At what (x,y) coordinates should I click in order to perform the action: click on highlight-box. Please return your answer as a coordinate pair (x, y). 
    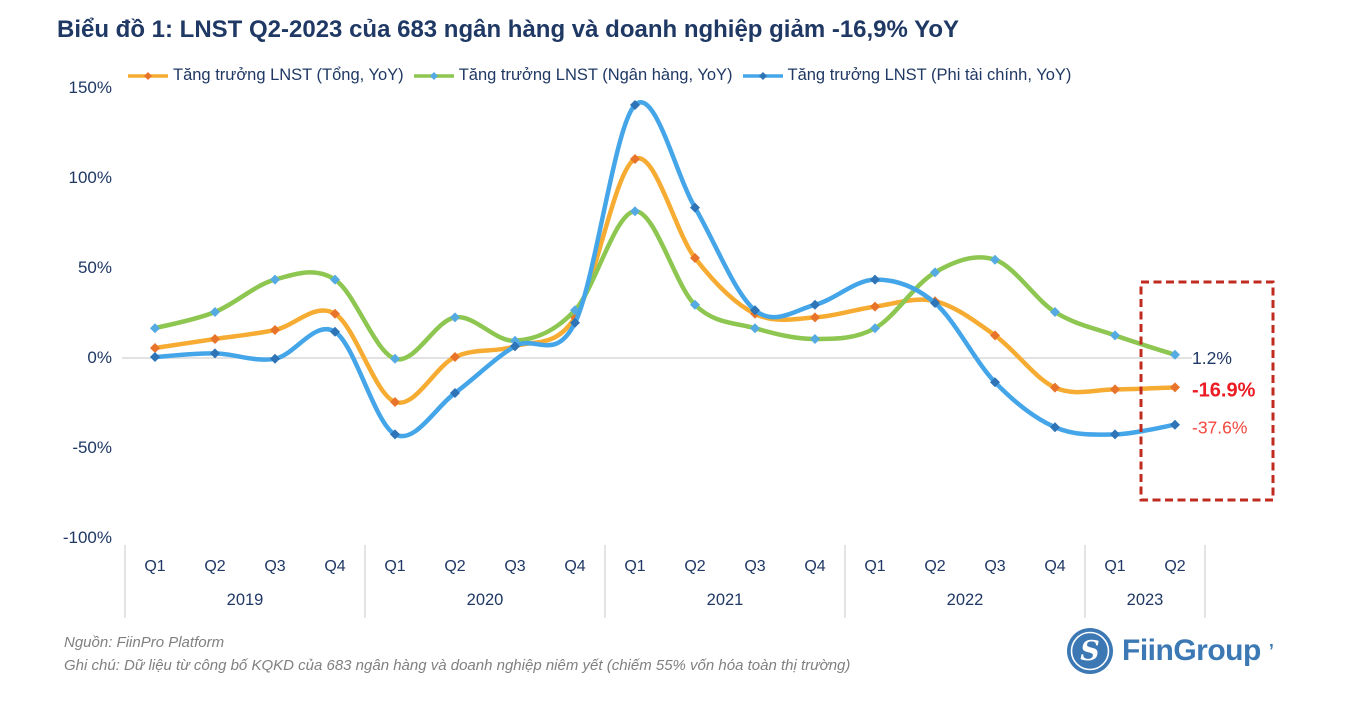
    Looking at the image, I should click on (1207, 391).